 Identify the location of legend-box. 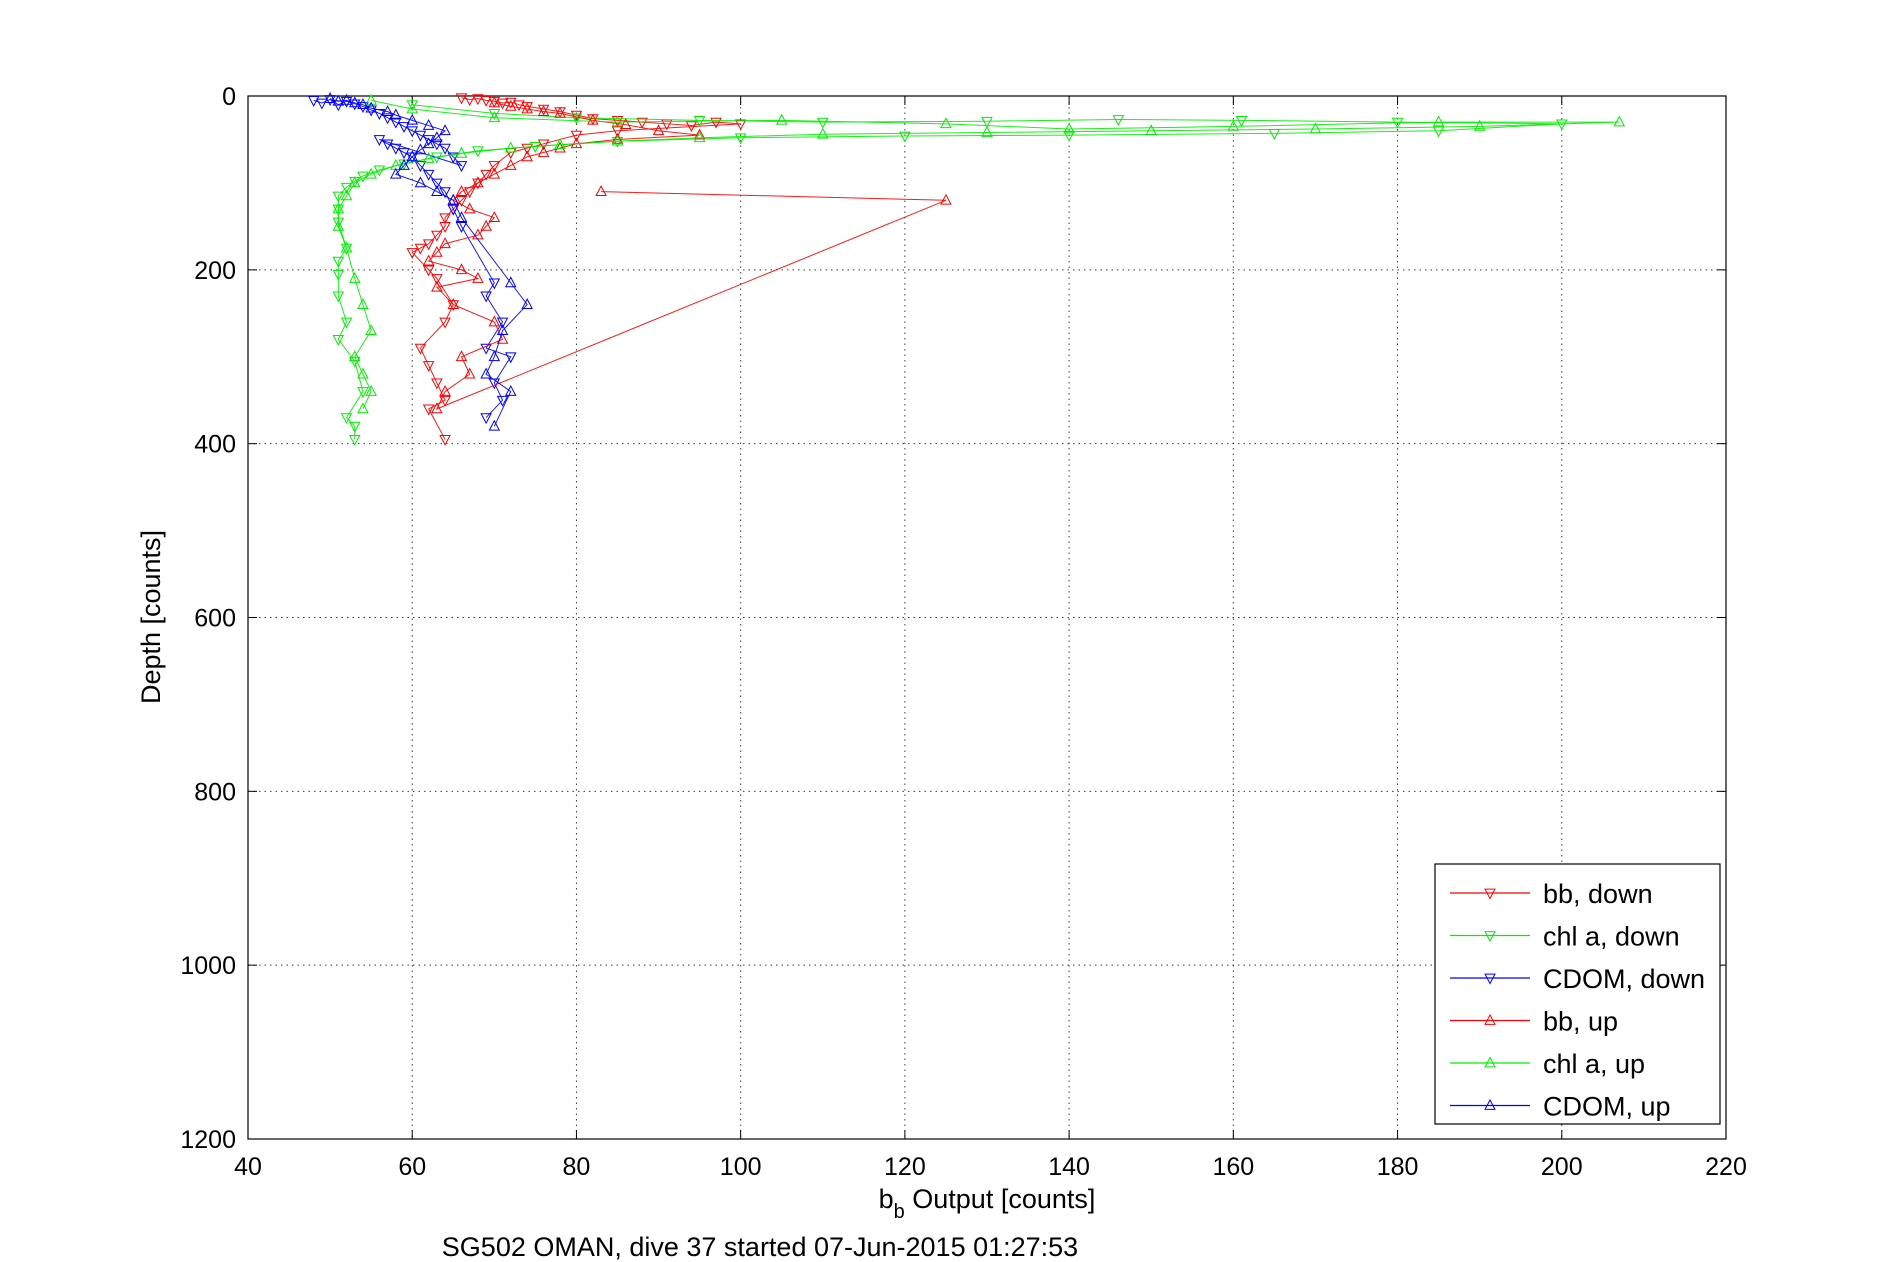
(1577, 994).